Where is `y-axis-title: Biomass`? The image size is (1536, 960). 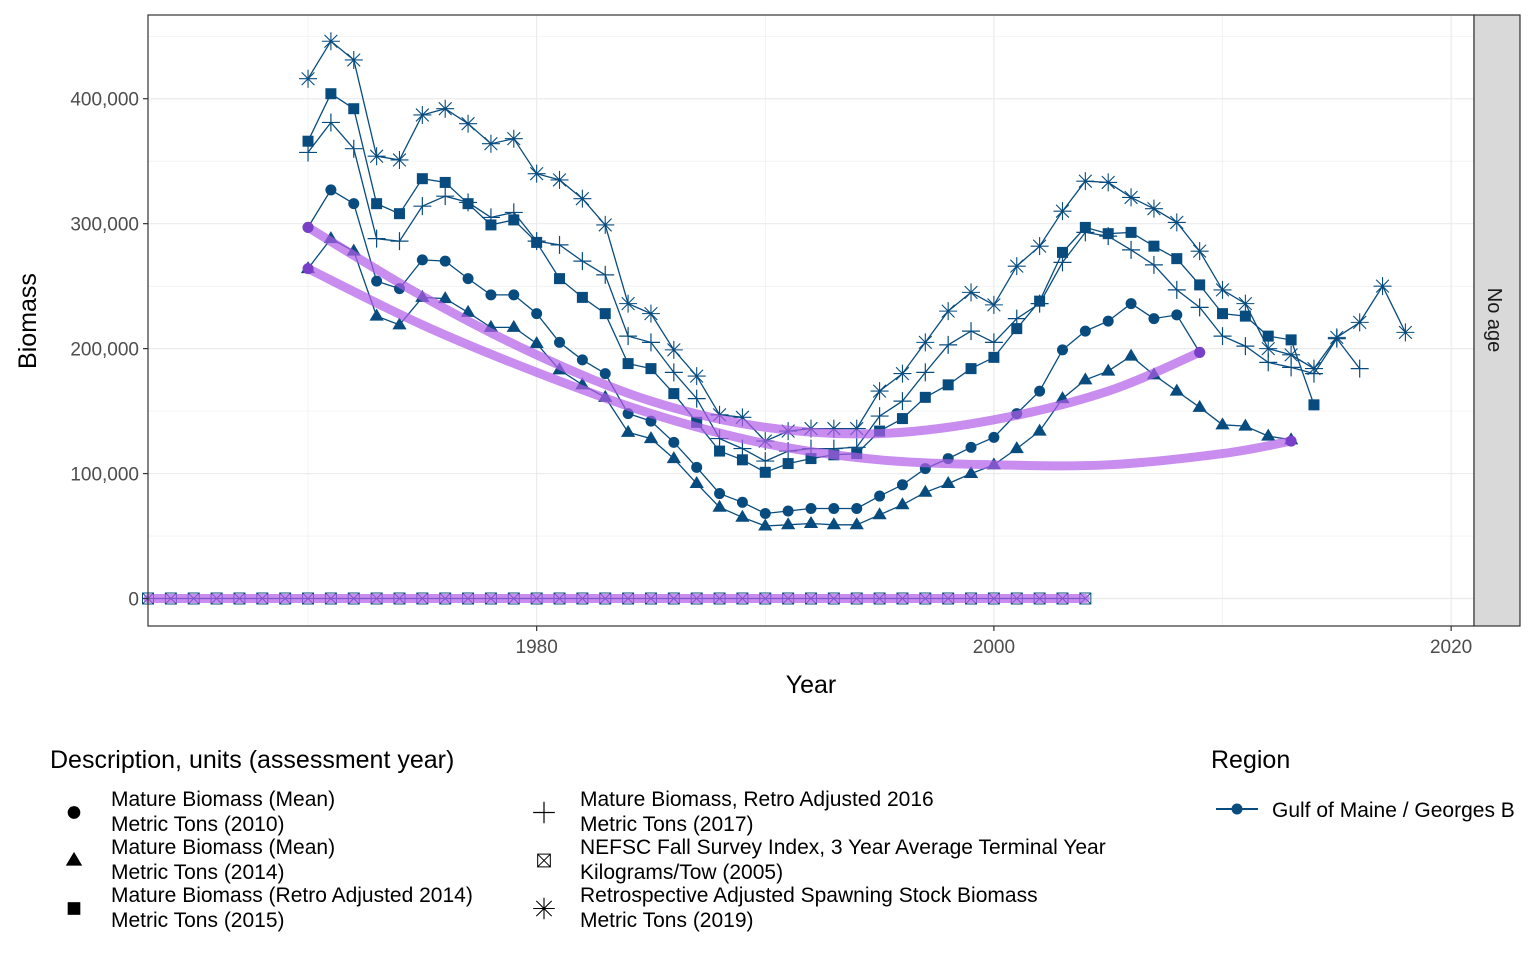
y-axis-title: Biomass is located at coordinates (28, 321).